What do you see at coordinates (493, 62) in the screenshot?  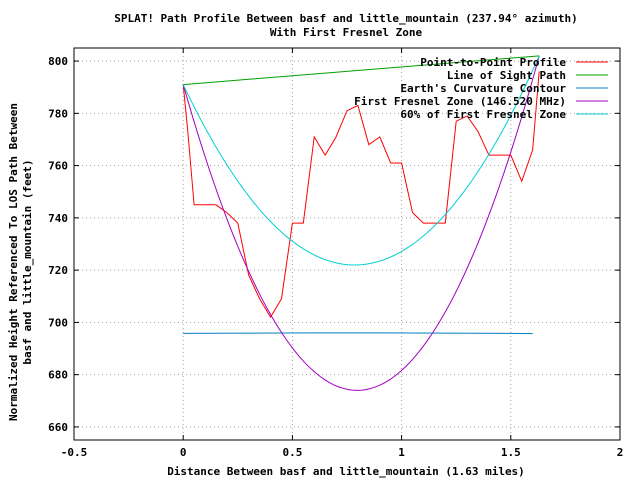 I see `legend-label: Point-to-Point Profile` at bounding box center [493, 62].